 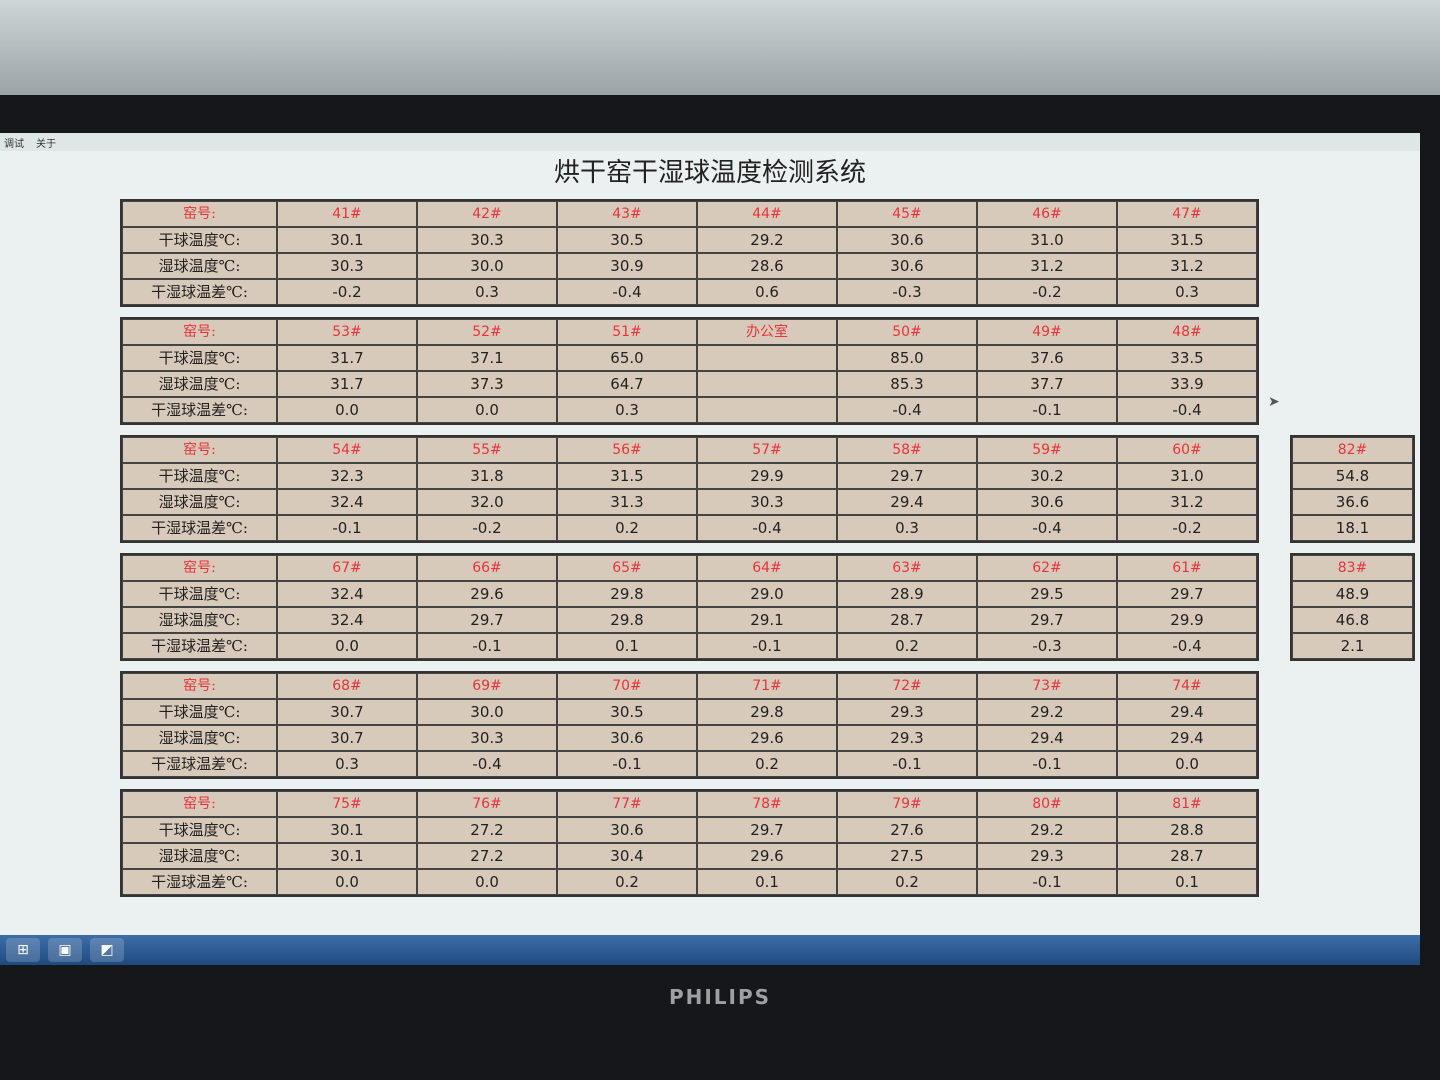 I want to click on kiln-id: 77#, so click(x=627, y=804).